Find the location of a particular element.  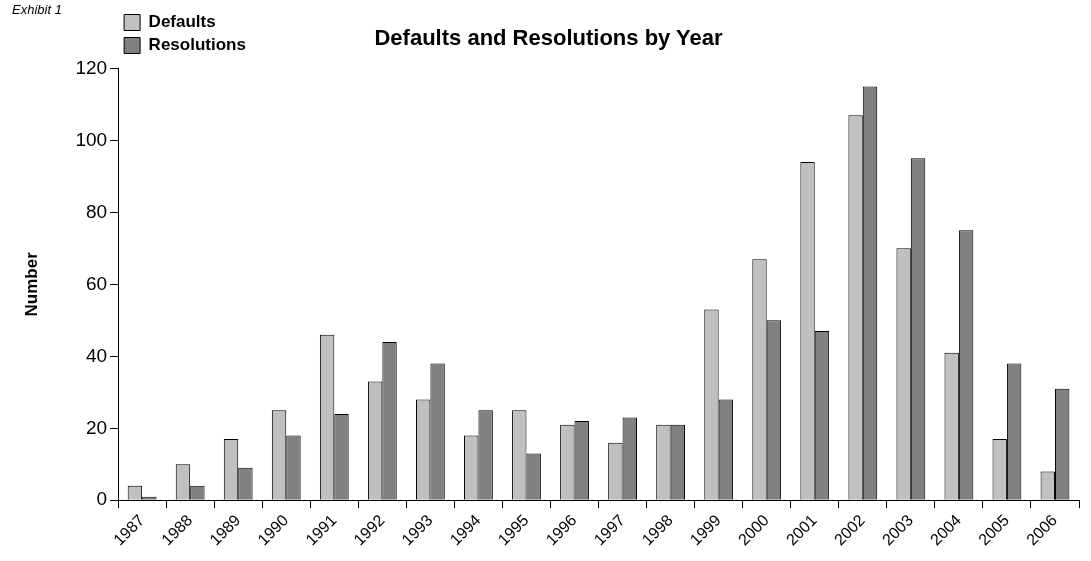

y-tick-label: 100 is located at coordinates (91, 139).